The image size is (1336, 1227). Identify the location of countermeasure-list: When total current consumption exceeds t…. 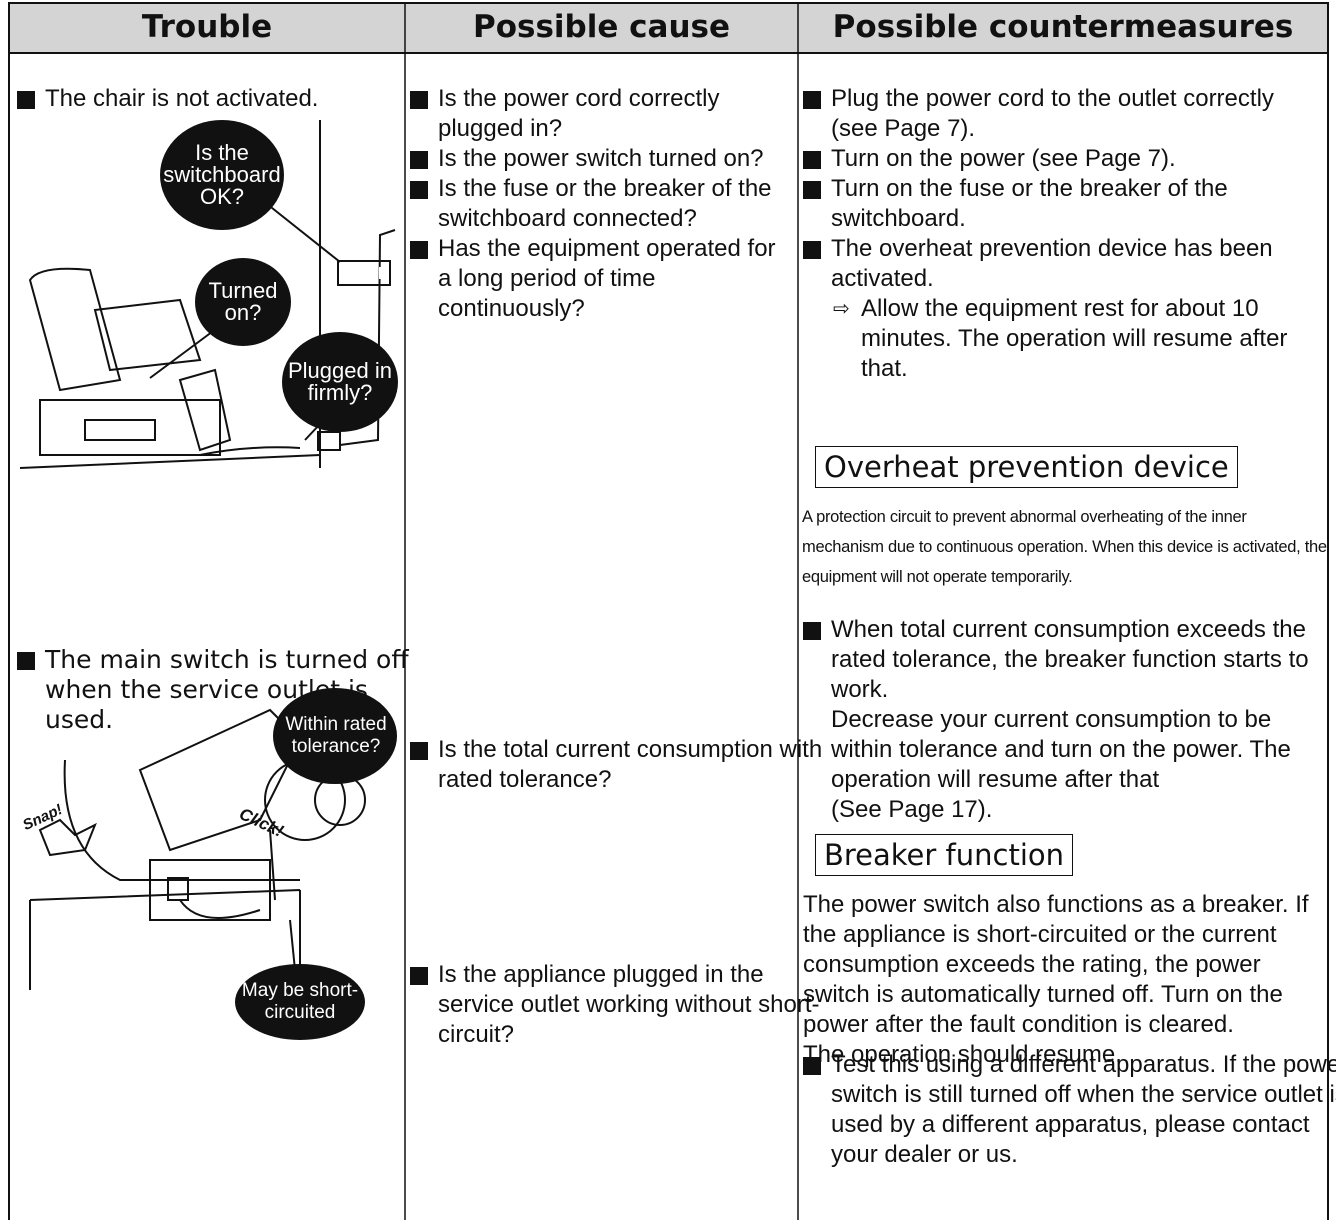
(1063, 720).